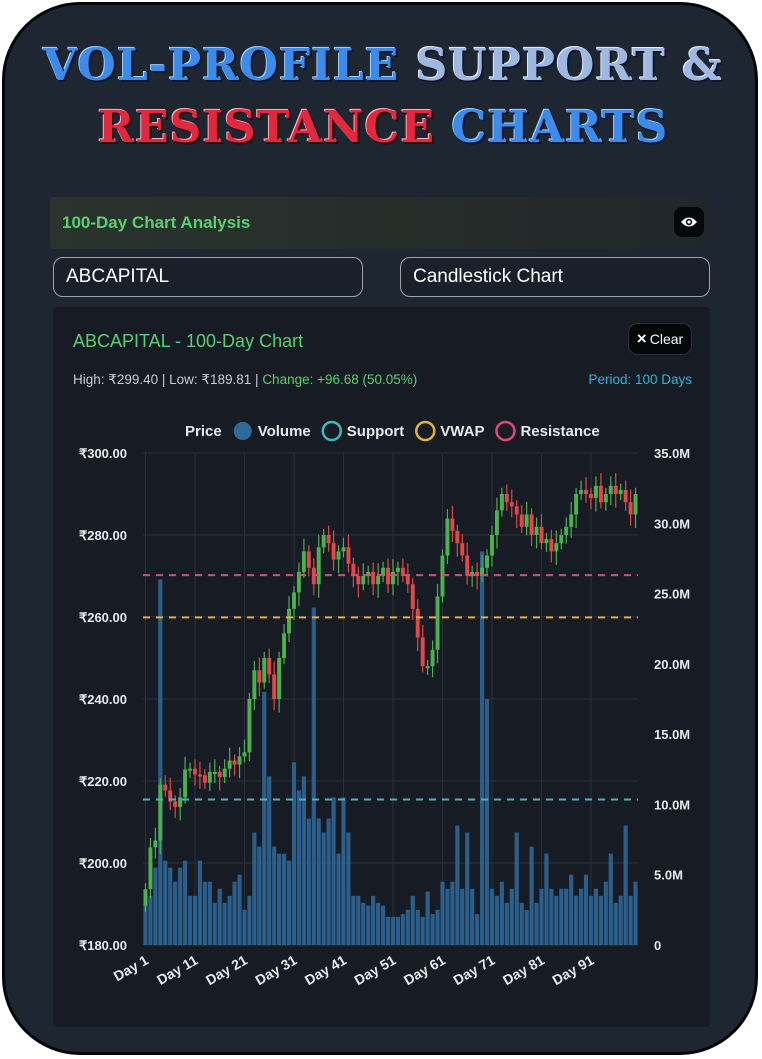  What do you see at coordinates (103, 781) in the screenshot?
I see `price-axis-label: ₹220.00` at bounding box center [103, 781].